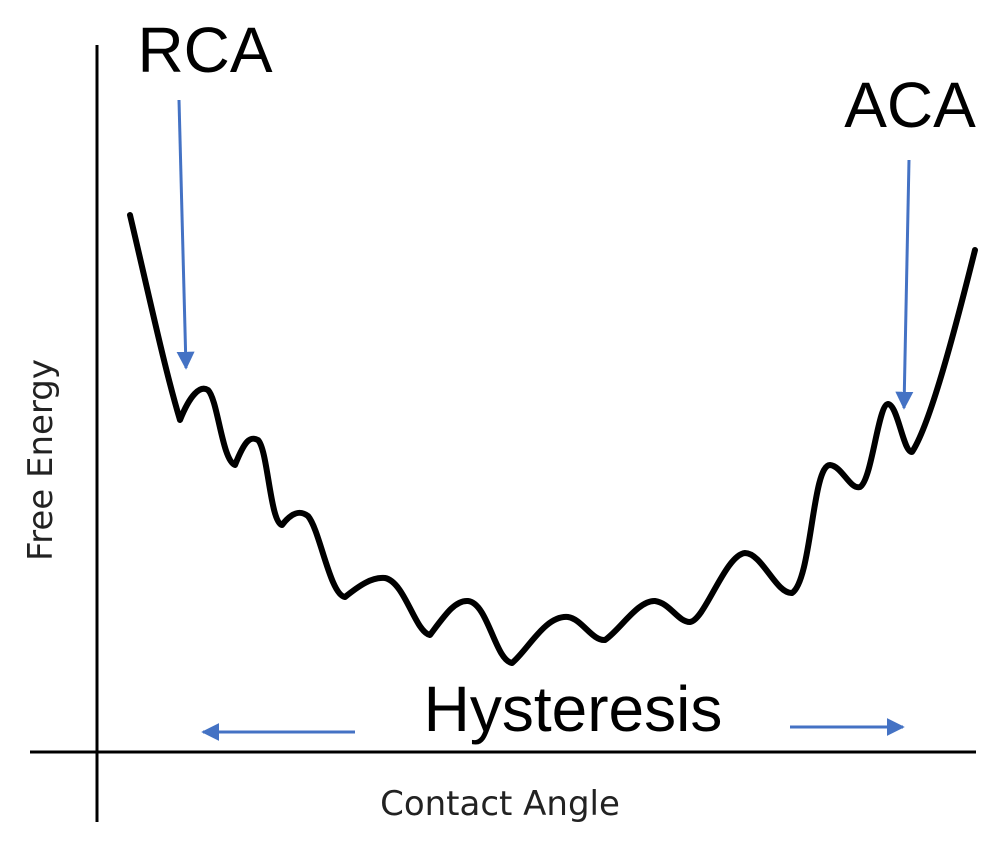 This screenshot has width=1000, height=843. Describe the element at coordinates (910, 105) in the screenshot. I see `aca-label: ACA` at that location.